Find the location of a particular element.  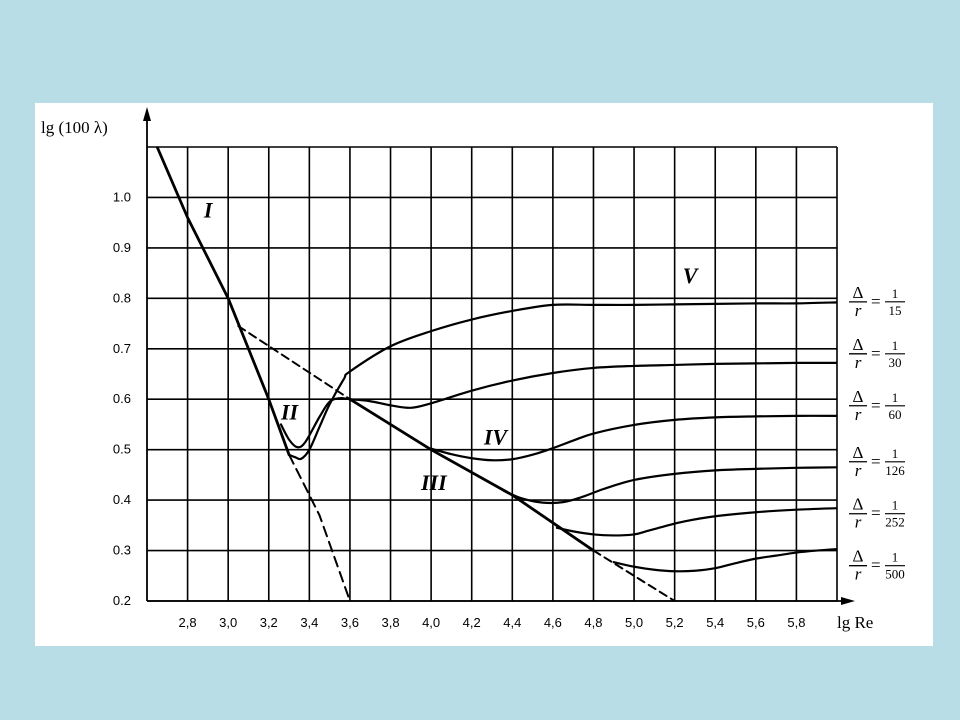

y-tick-label: 0.5 is located at coordinates (122, 449).